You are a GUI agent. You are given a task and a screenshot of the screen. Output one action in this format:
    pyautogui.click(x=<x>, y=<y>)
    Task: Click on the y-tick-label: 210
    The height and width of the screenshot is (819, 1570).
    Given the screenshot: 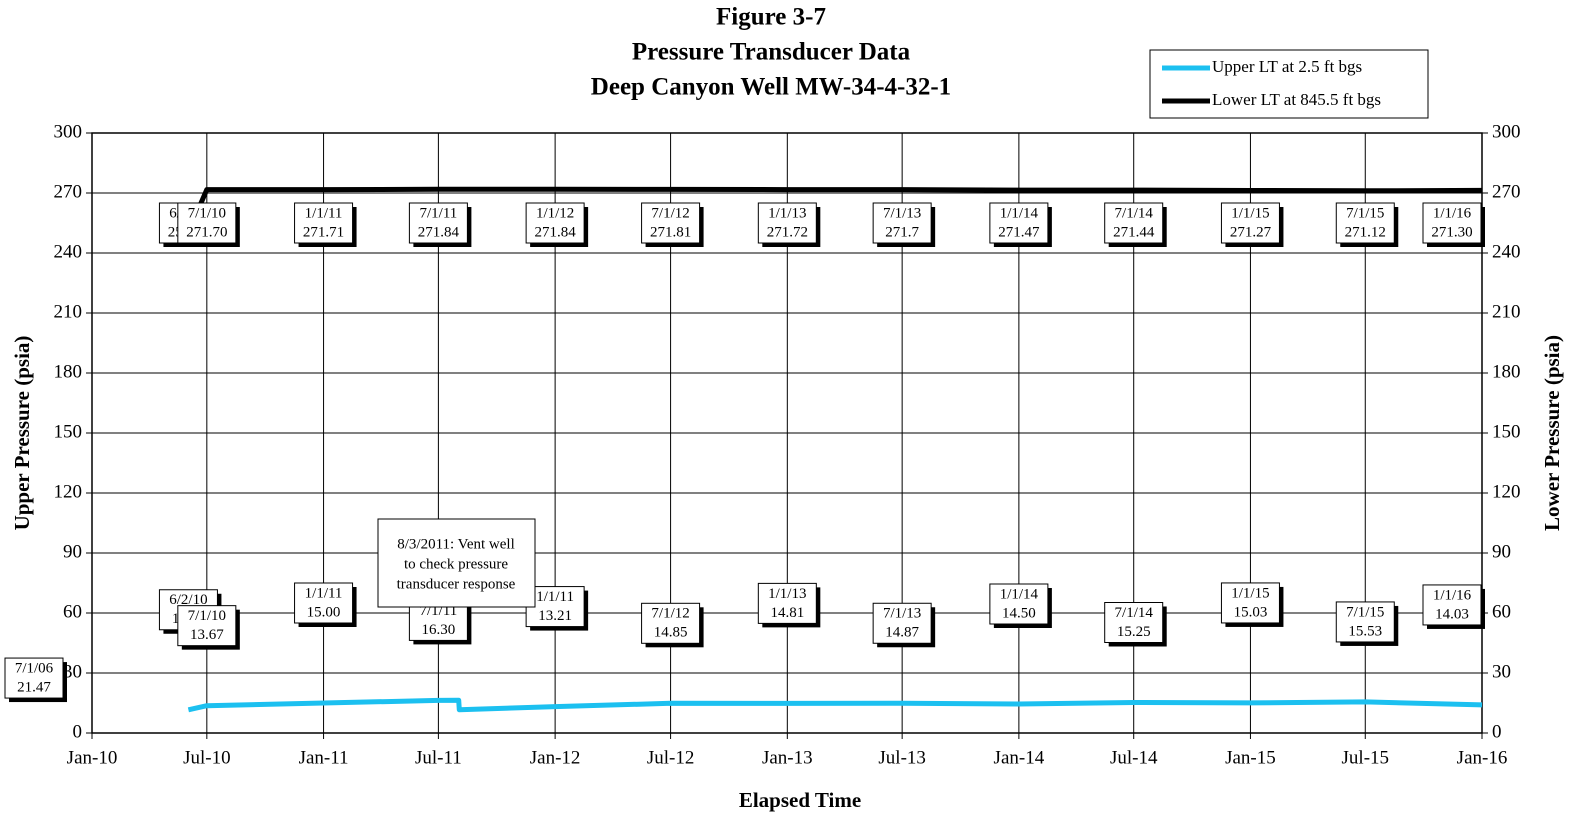 What is the action you would take?
    pyautogui.click(x=68, y=311)
    